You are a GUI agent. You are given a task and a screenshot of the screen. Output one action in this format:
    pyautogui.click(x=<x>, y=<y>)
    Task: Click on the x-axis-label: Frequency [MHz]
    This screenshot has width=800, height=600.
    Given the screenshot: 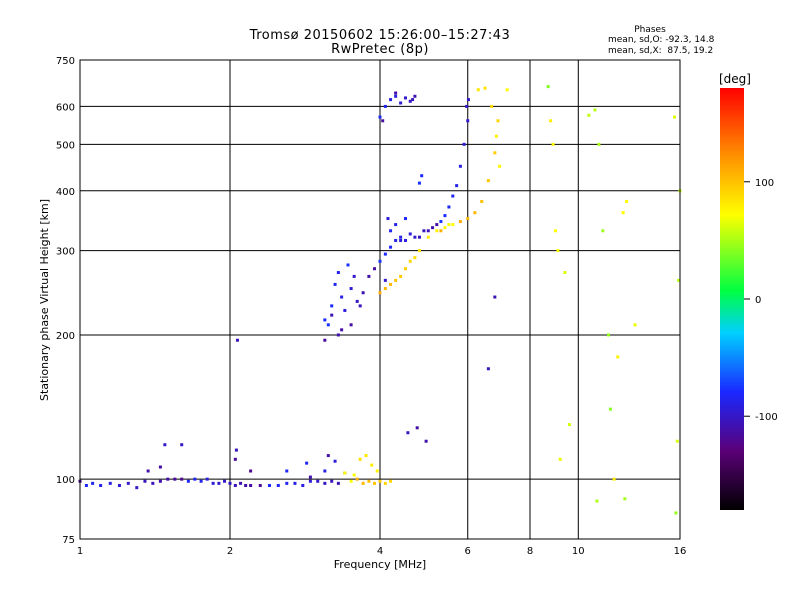 What is the action you would take?
    pyautogui.click(x=380, y=564)
    